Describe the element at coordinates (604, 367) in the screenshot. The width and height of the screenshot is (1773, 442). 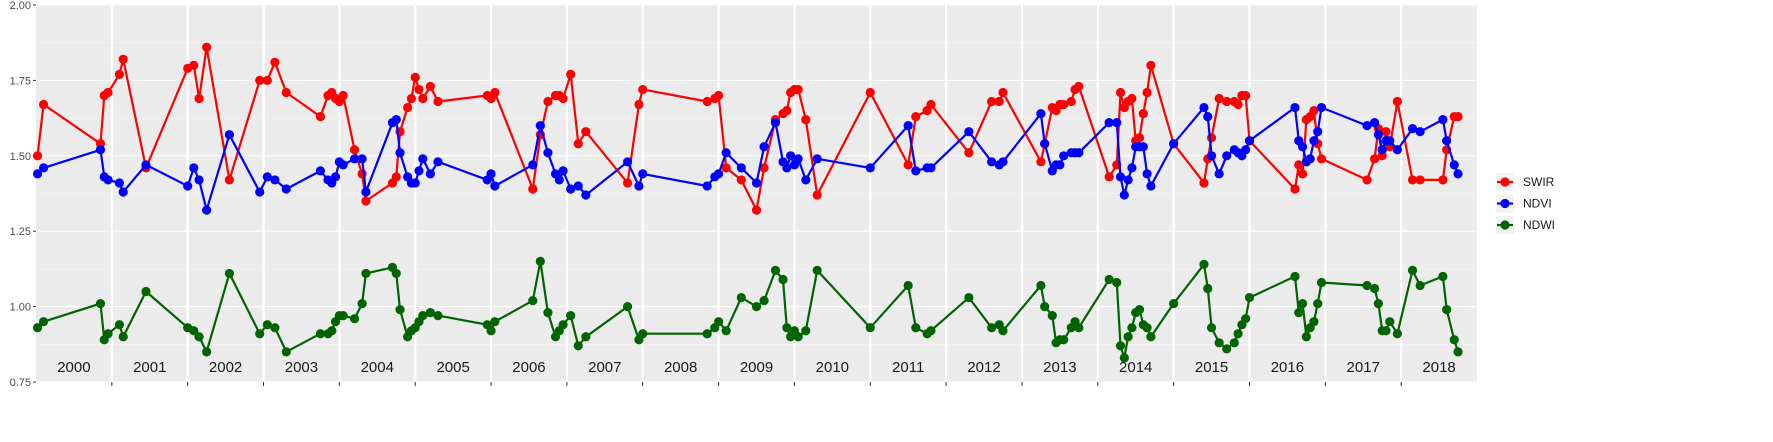
I see `year-label: 2007` at that location.